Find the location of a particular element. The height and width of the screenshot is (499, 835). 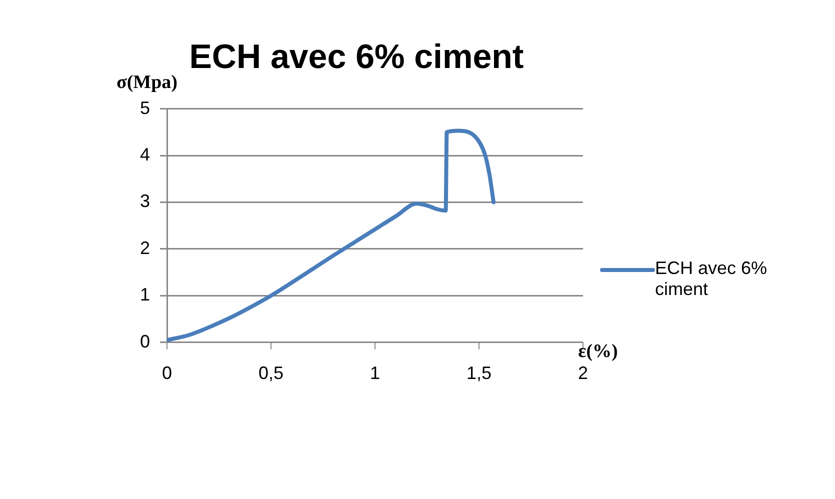

x-tick-label: 2 is located at coordinates (583, 373).